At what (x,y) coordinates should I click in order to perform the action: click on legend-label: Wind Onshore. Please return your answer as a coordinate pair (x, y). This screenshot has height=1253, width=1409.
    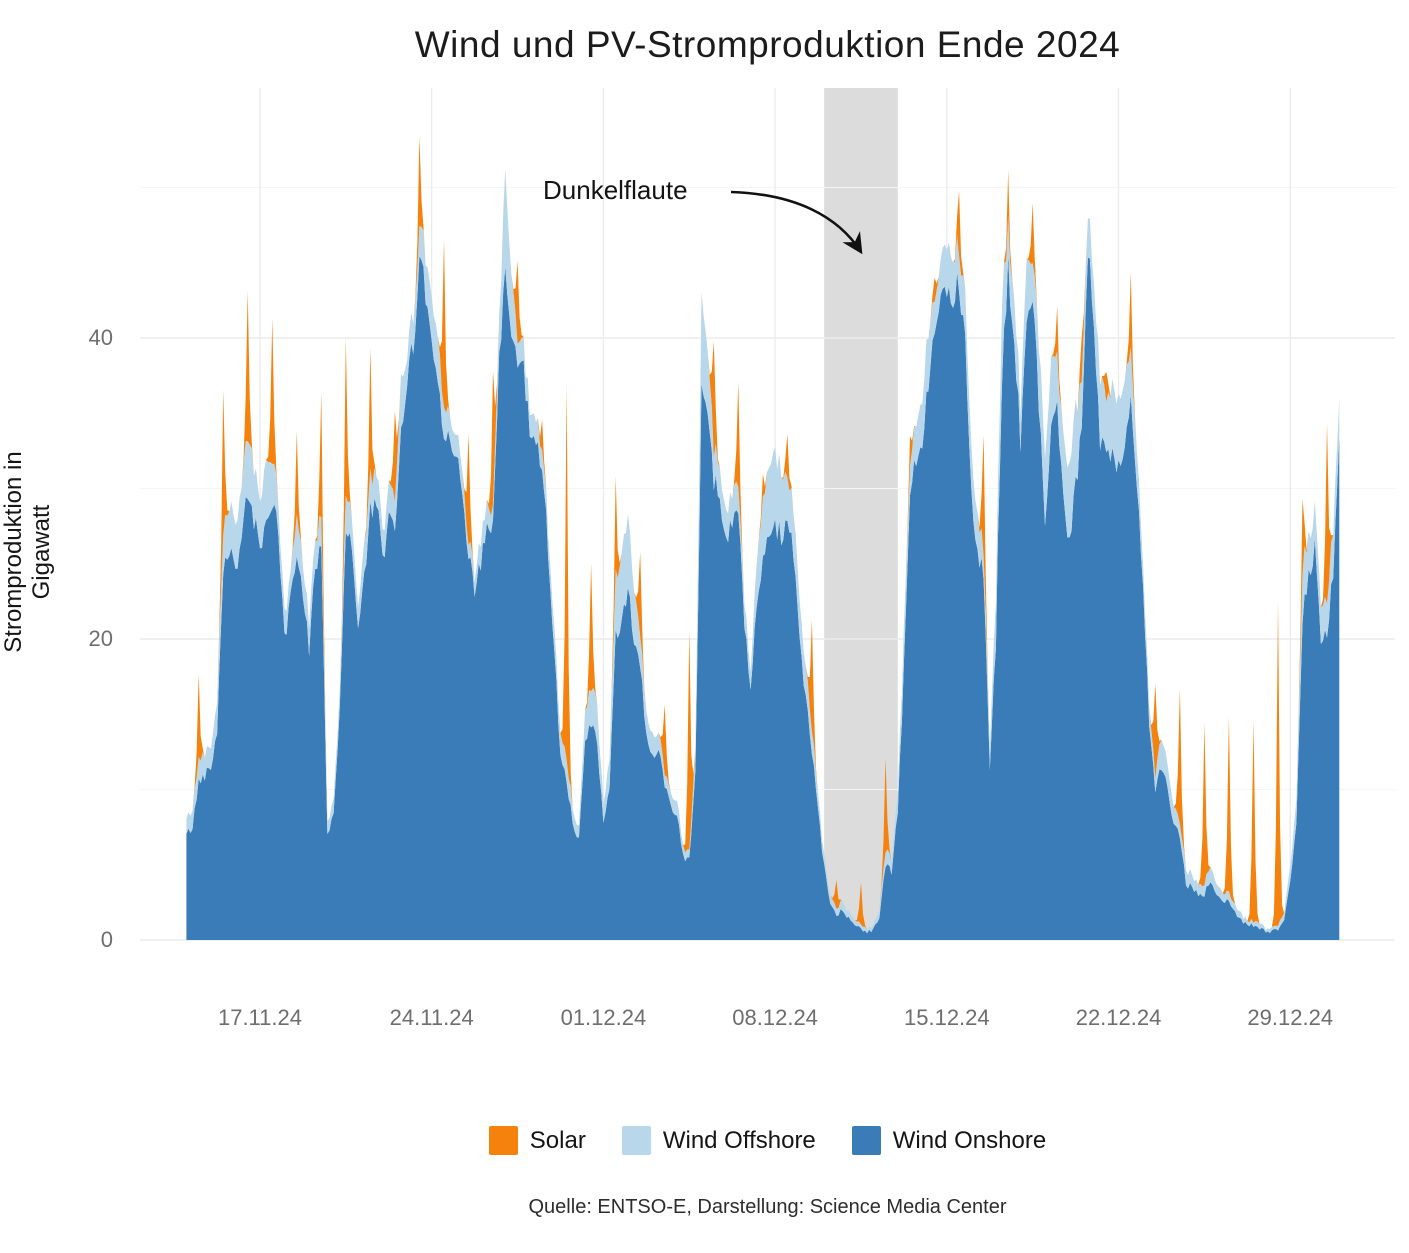
    Looking at the image, I should click on (969, 1140).